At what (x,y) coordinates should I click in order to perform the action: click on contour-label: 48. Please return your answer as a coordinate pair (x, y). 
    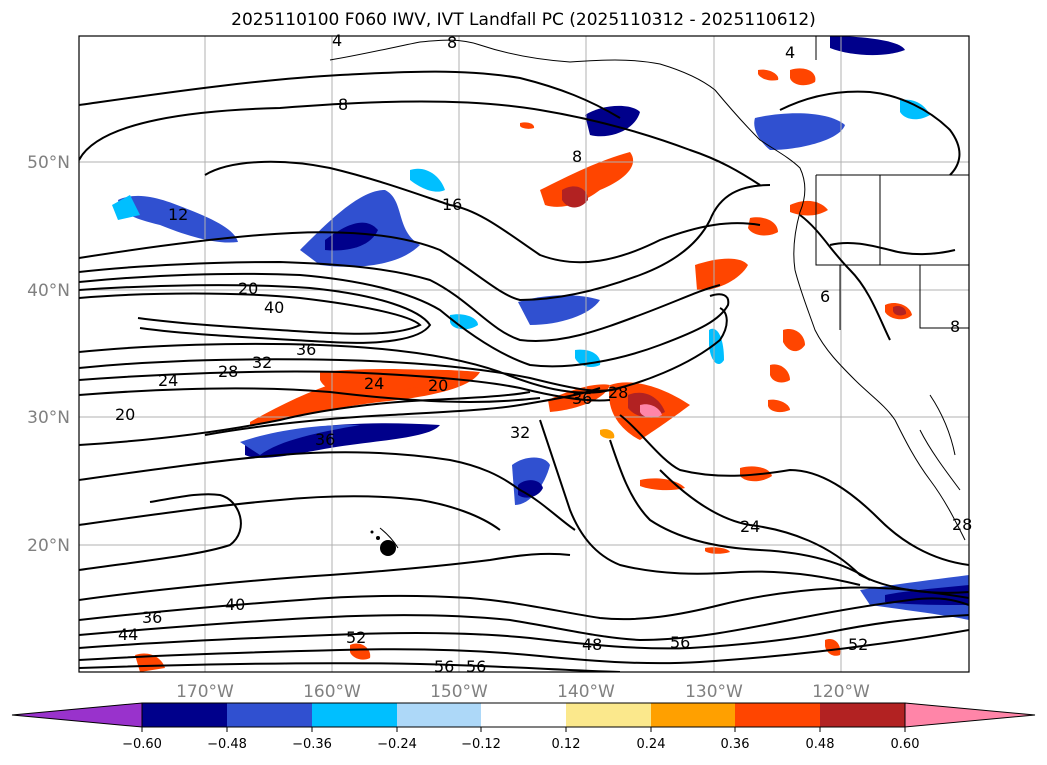
    Looking at the image, I should click on (592, 644).